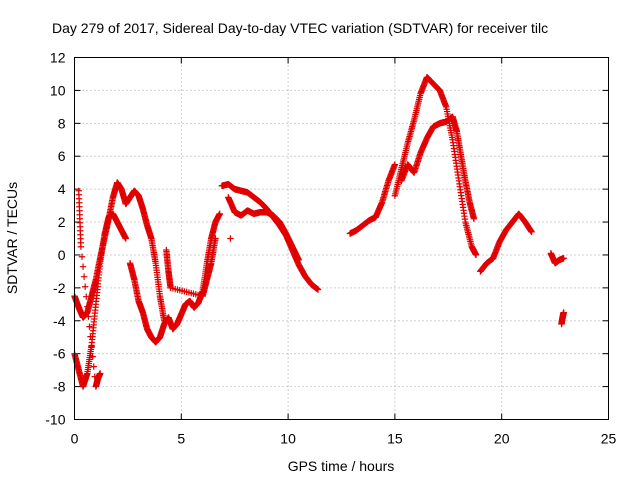 The image size is (640, 480). Describe the element at coordinates (609, 439) in the screenshot. I see `x-tick-label: 25` at that location.